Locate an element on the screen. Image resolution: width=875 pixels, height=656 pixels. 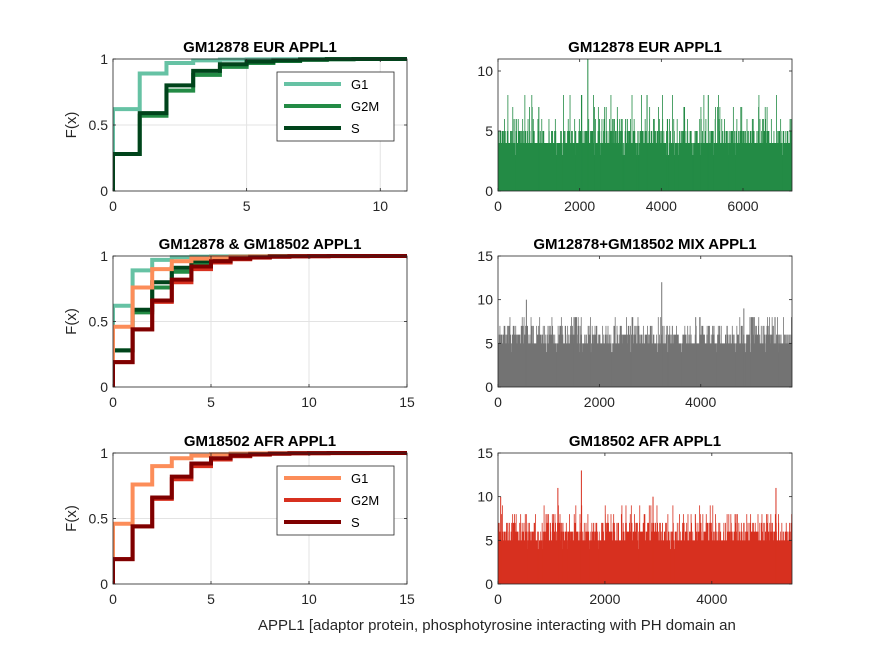
subplot-p2: 0 2000 4000 6000 0 5 10 GM12878 EUR APPL1 is located at coordinates (635, 126).